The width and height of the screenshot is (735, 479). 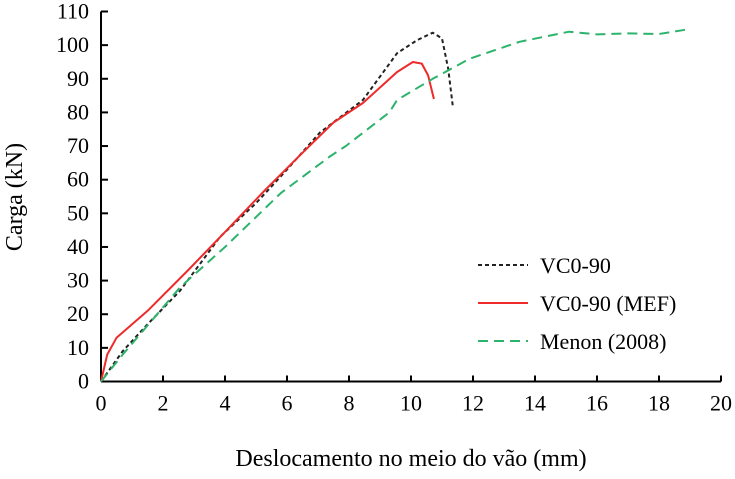 I want to click on y-tick-label: 90, so click(x=78, y=78).